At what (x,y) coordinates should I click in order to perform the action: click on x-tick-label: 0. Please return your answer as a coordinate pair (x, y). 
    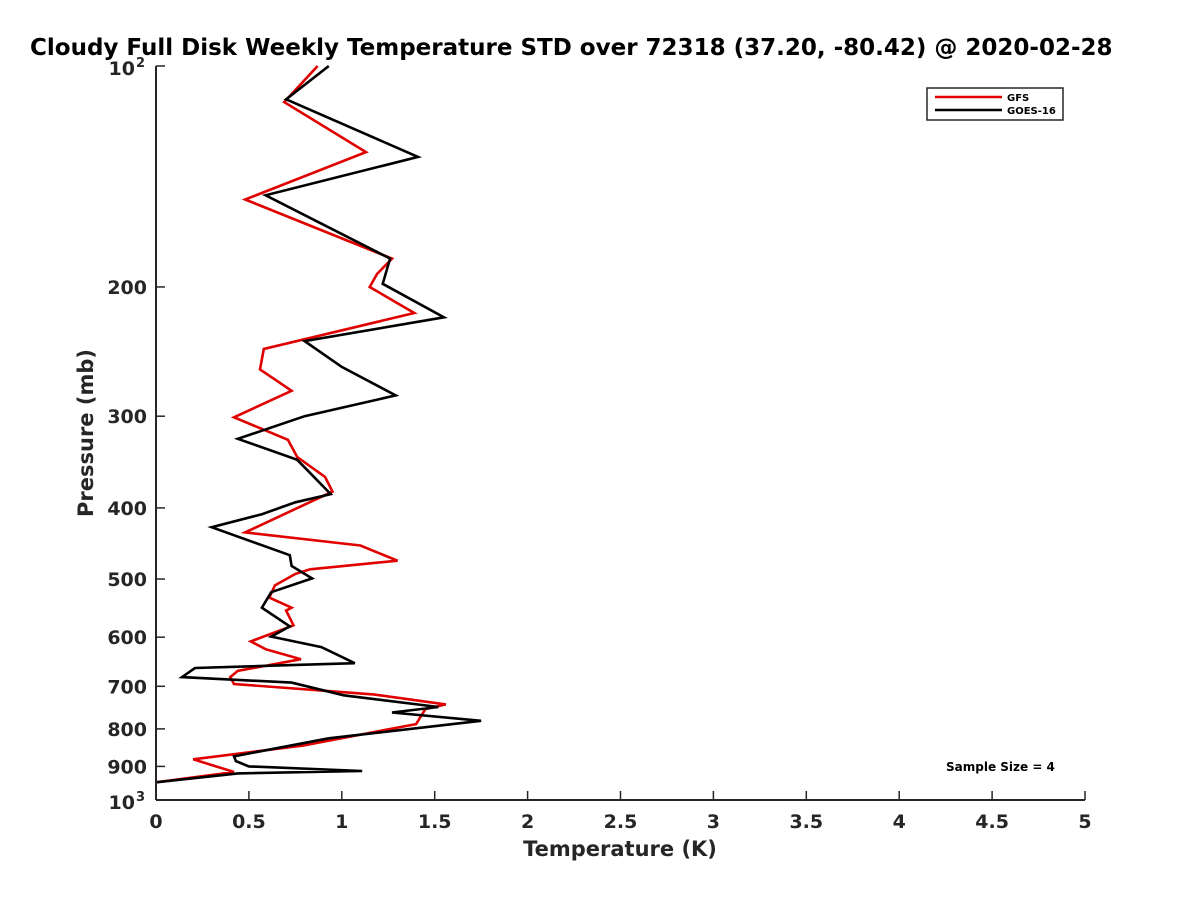
    Looking at the image, I should click on (155, 822).